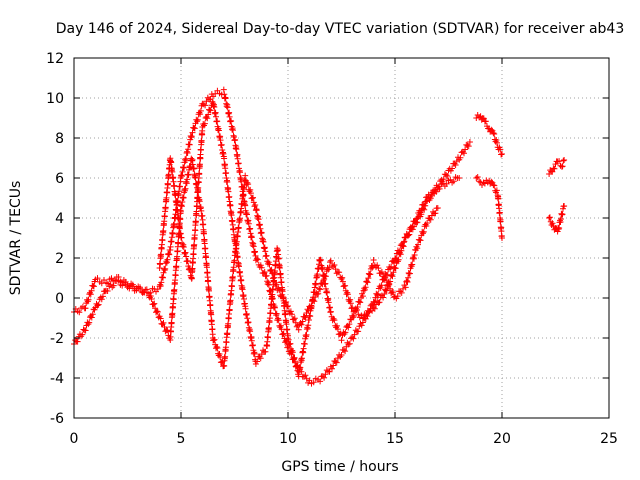  What do you see at coordinates (59, 259) in the screenshot?
I see `y-tick-label: 2` at bounding box center [59, 259].